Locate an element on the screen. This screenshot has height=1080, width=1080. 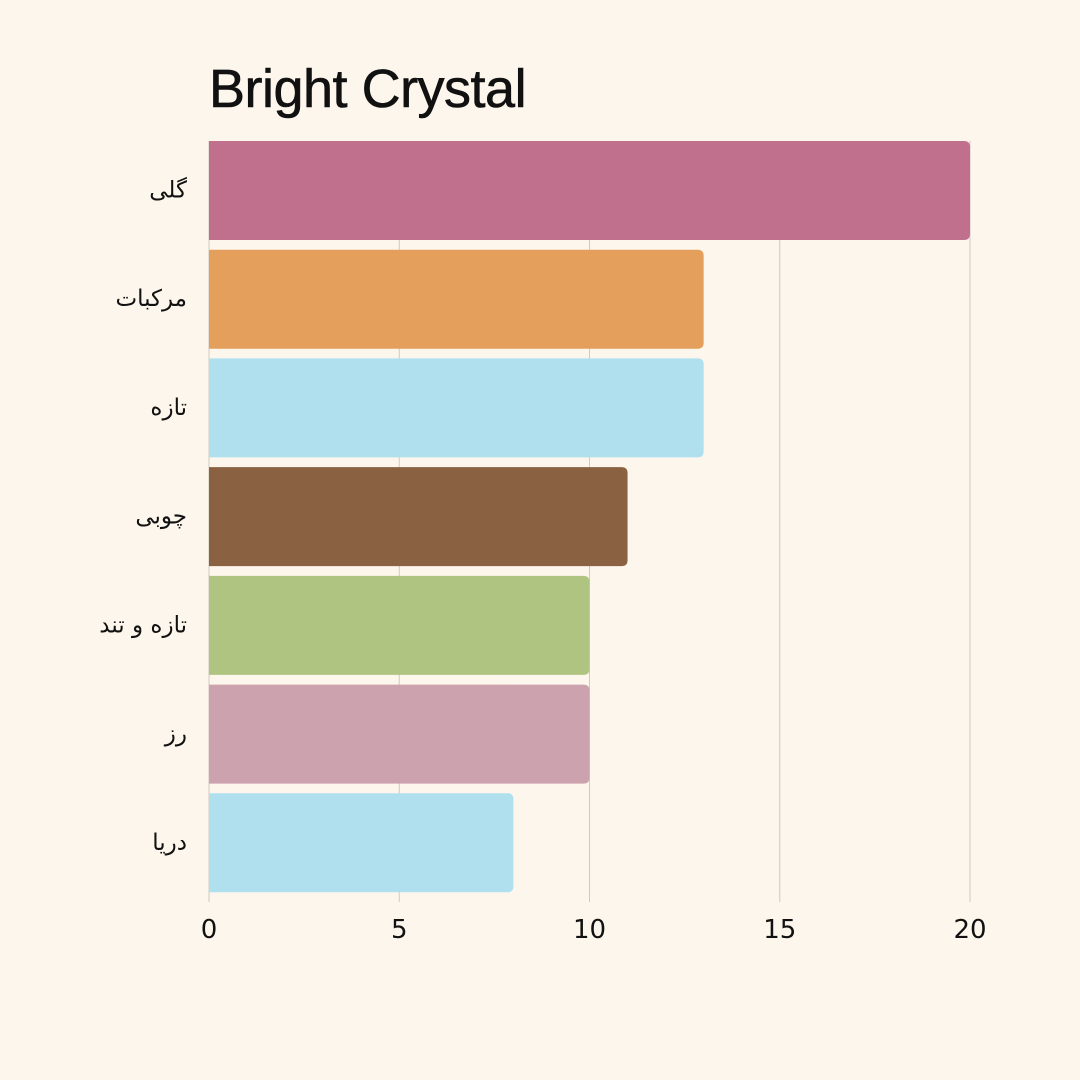
category-label-3: تازه is located at coordinates (168, 408).